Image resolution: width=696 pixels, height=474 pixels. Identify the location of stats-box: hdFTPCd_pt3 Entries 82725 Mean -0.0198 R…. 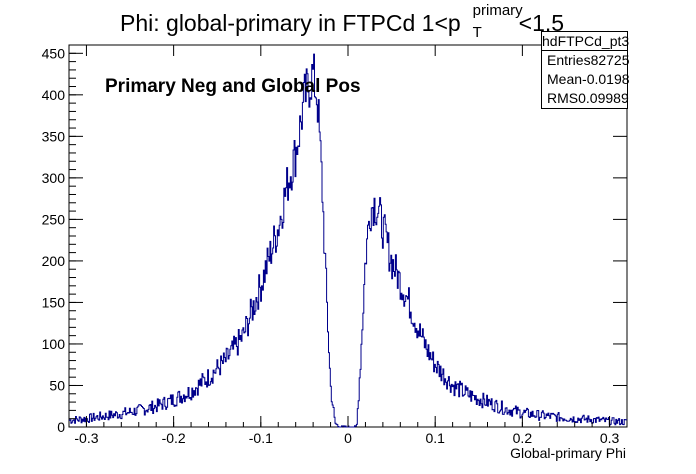
(585, 70).